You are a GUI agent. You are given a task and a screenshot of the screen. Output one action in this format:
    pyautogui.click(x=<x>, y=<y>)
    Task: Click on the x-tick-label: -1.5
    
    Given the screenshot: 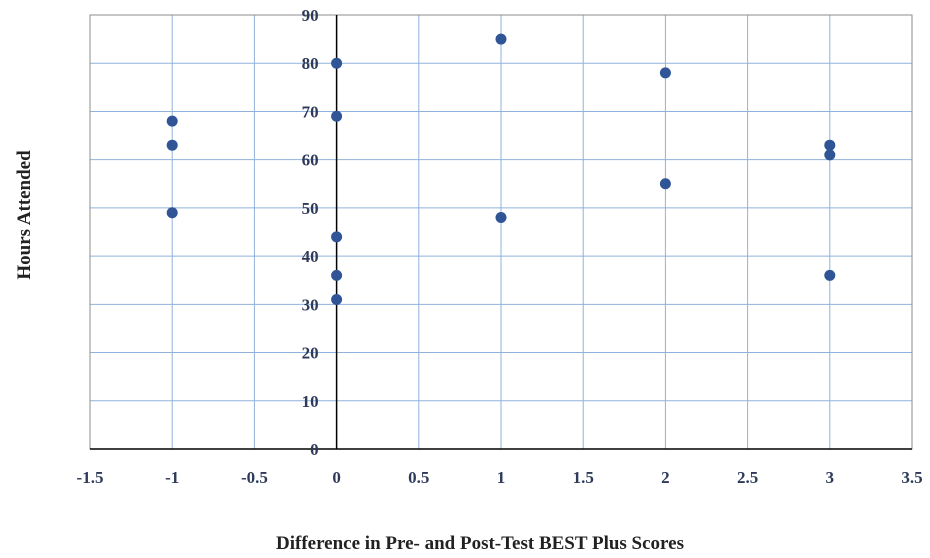 What is the action you would take?
    pyautogui.click(x=90, y=477)
    